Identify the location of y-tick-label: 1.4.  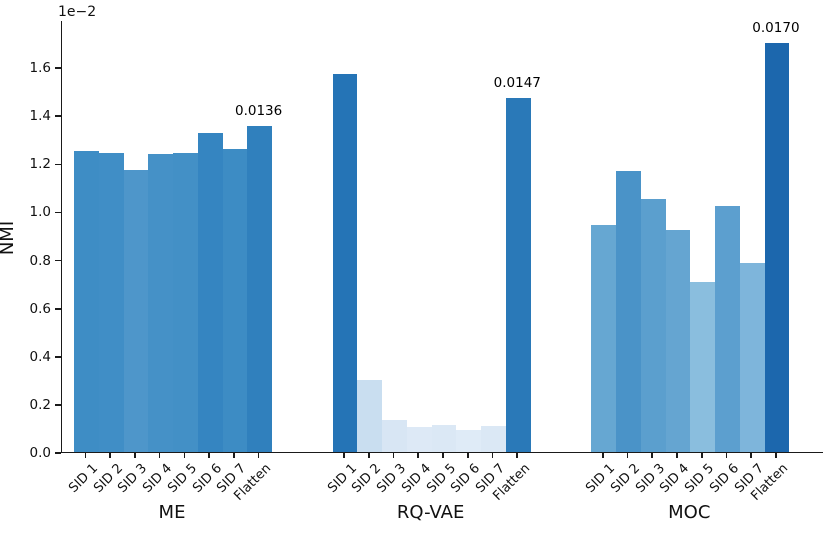
(40, 116).